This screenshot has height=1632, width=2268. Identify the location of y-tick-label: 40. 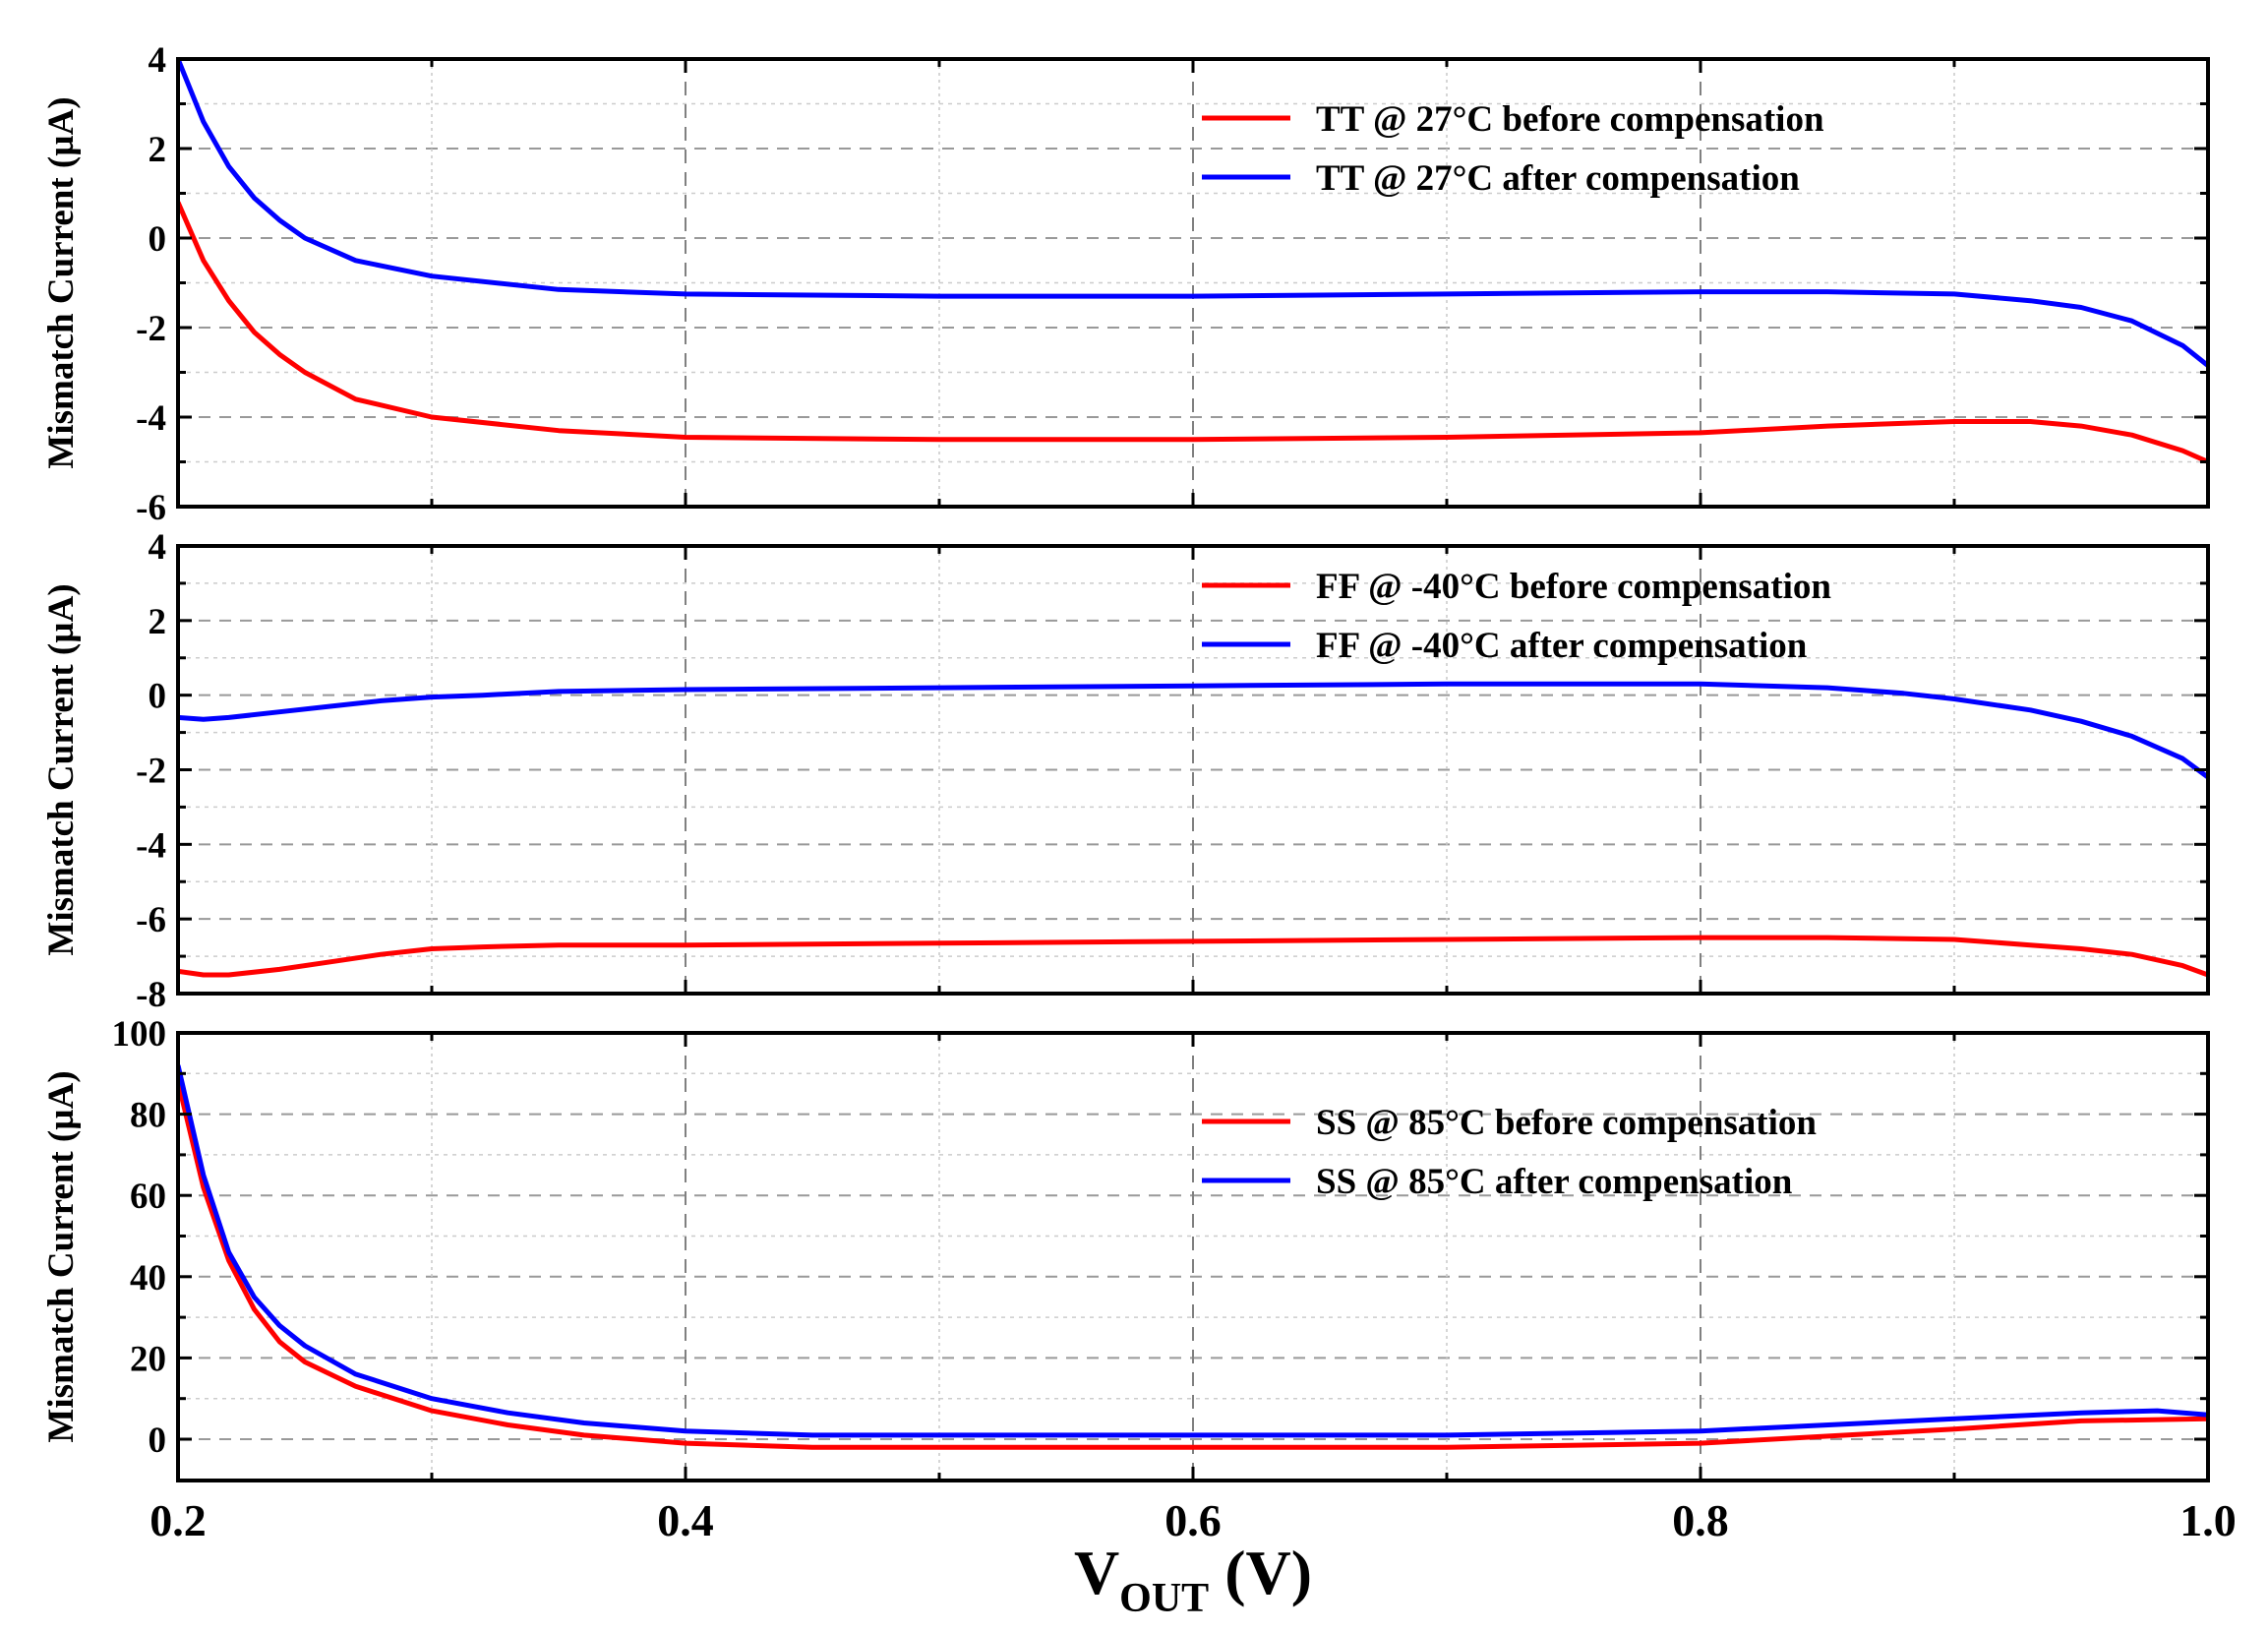
(148, 1278).